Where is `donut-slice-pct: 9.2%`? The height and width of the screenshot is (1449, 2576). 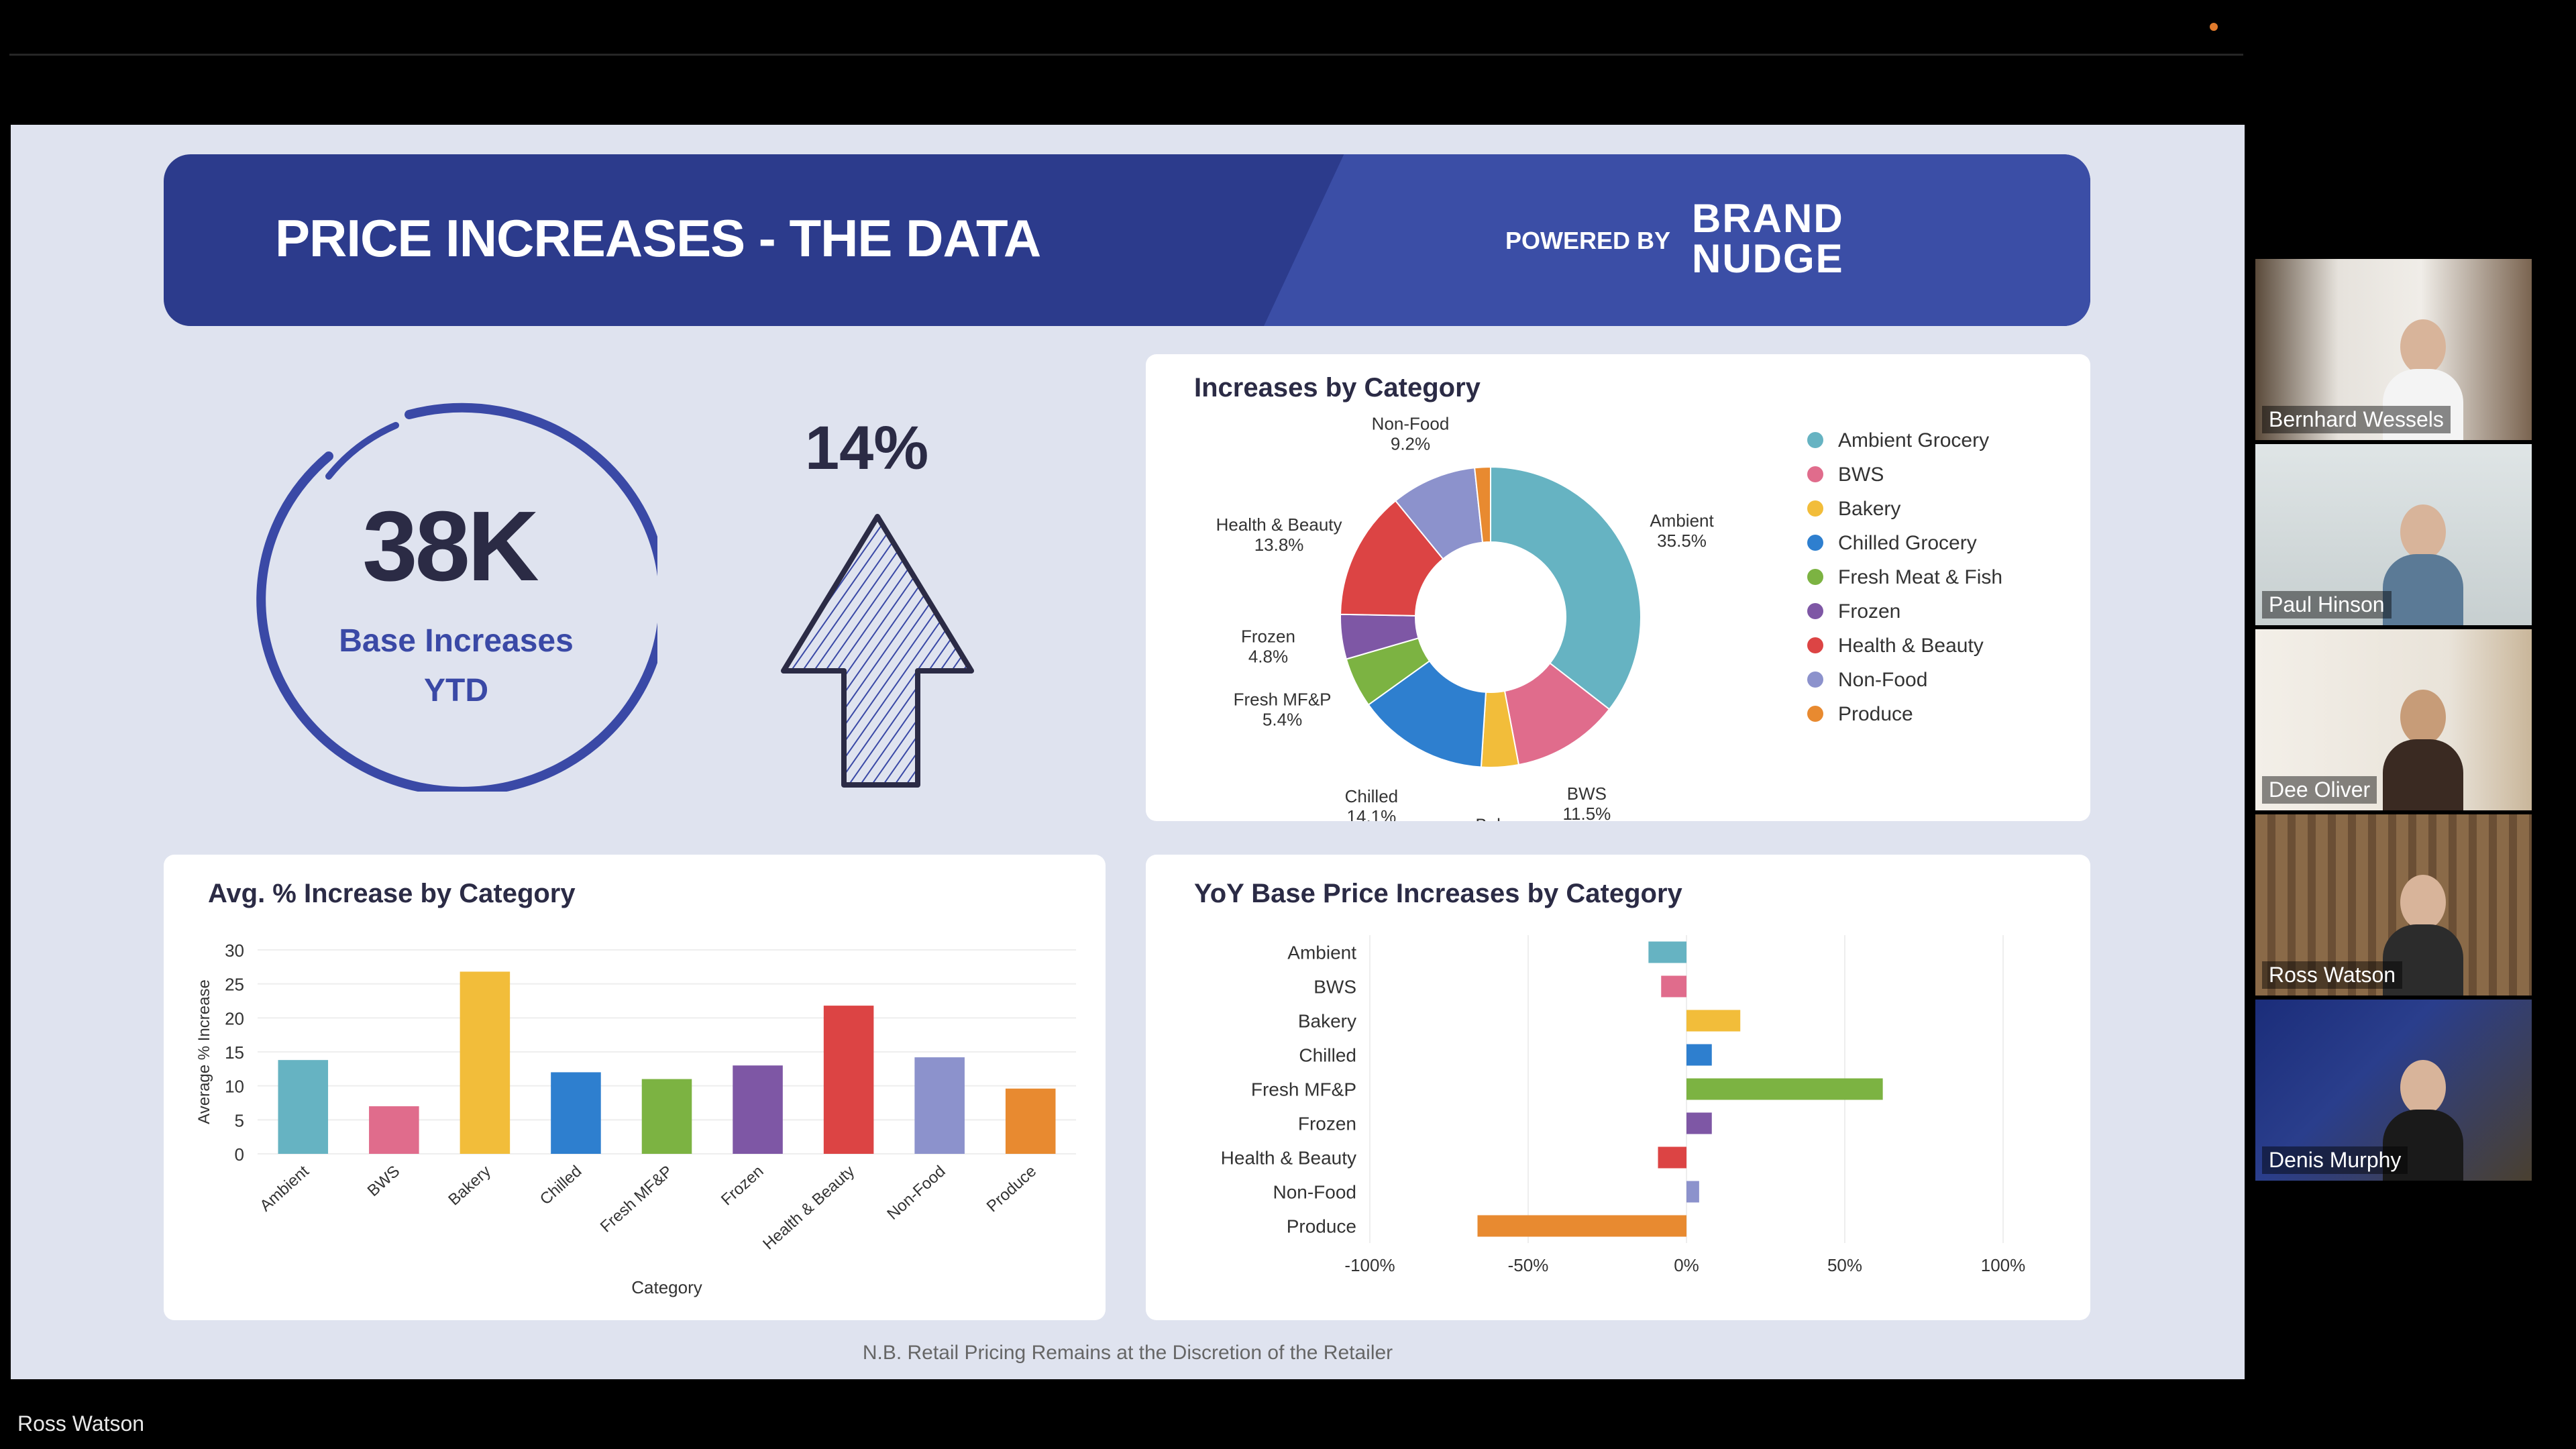 donut-slice-pct: 9.2% is located at coordinates (1410, 443).